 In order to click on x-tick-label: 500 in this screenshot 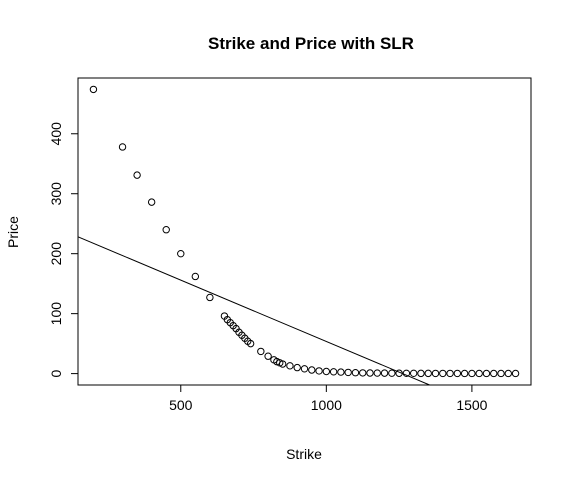, I will do `click(181, 405)`.